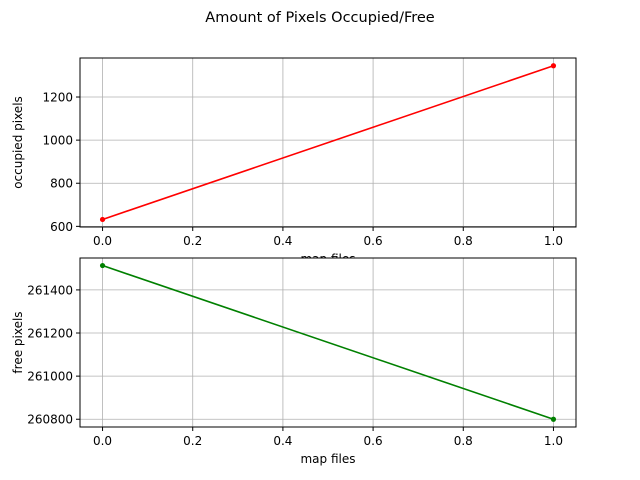 The width and height of the screenshot is (640, 480). Describe the element at coordinates (463, 241) in the screenshot. I see `occupied-xtick-label-4: 0.8` at that location.